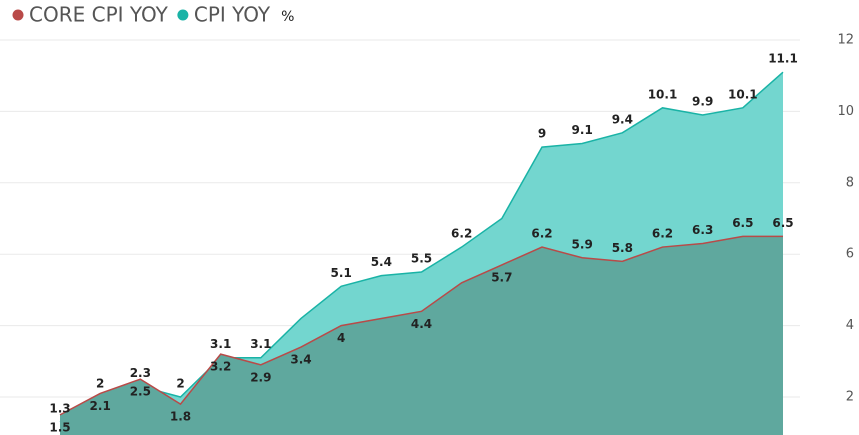 This screenshot has width=859, height=435. I want to click on data-label: 2.5, so click(140, 392).